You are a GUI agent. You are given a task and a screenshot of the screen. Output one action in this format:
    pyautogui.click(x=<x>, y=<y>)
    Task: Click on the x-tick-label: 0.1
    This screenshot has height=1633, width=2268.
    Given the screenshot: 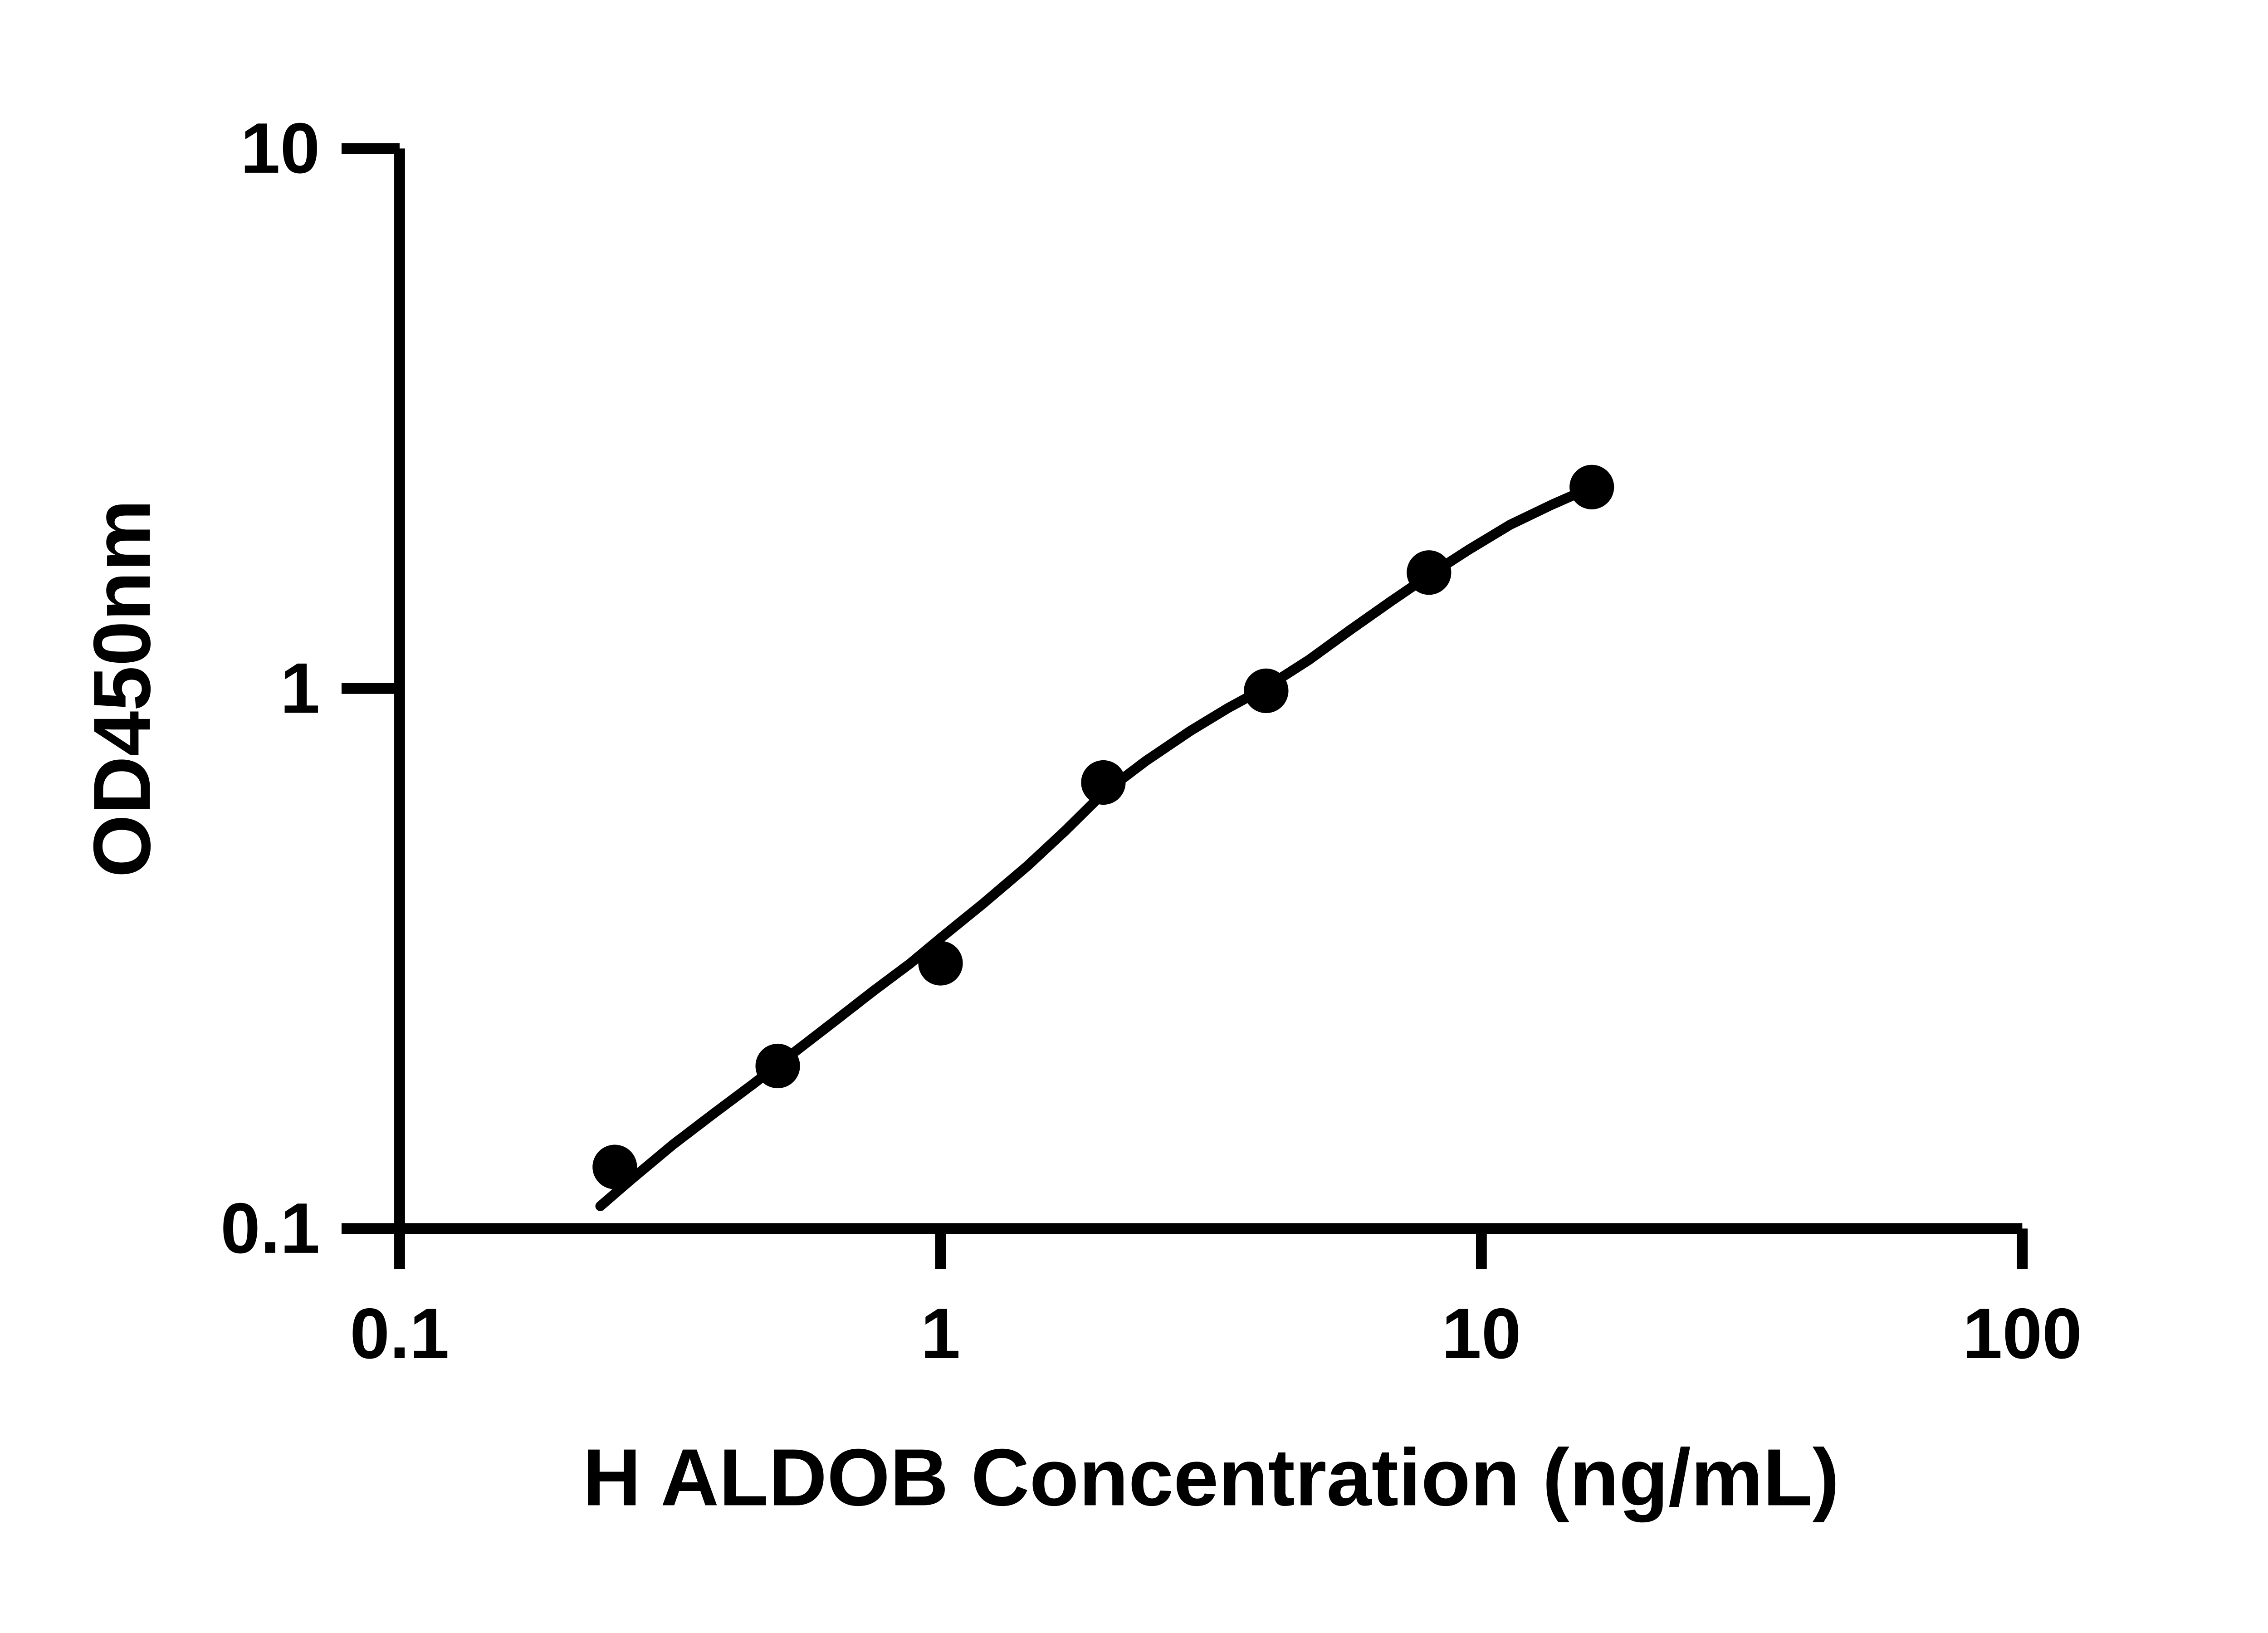 What is the action you would take?
    pyautogui.click(x=400, y=1334)
    